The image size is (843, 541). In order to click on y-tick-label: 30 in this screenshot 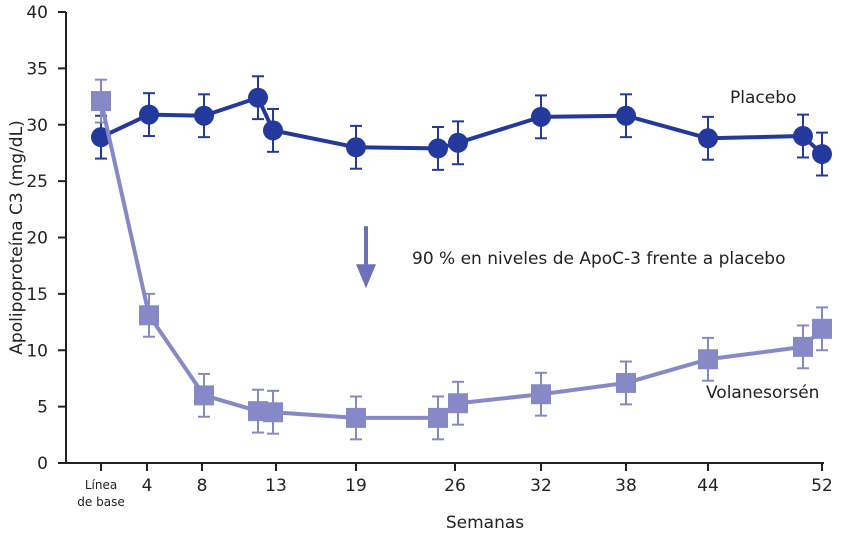, I will do `click(37, 126)`.